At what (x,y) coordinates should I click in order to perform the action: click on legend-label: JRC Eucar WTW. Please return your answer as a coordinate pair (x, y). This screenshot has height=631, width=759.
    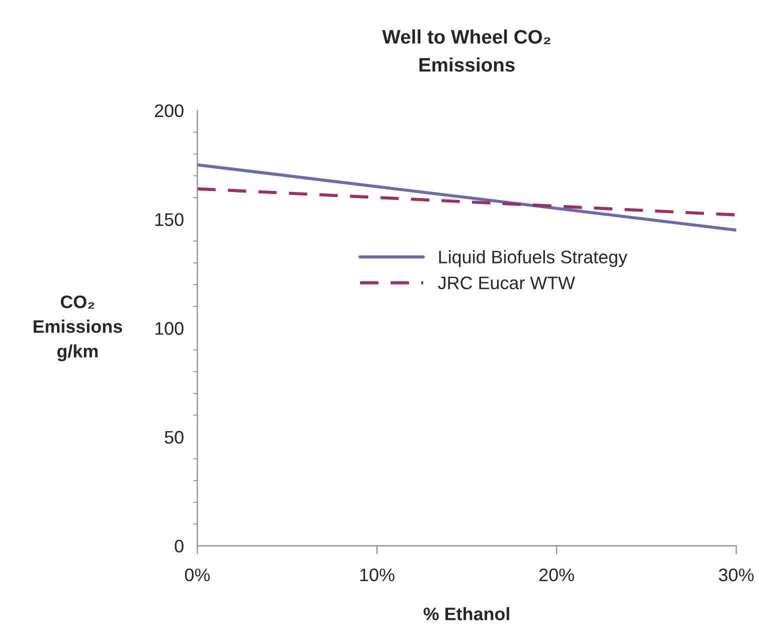
    Looking at the image, I should click on (507, 283).